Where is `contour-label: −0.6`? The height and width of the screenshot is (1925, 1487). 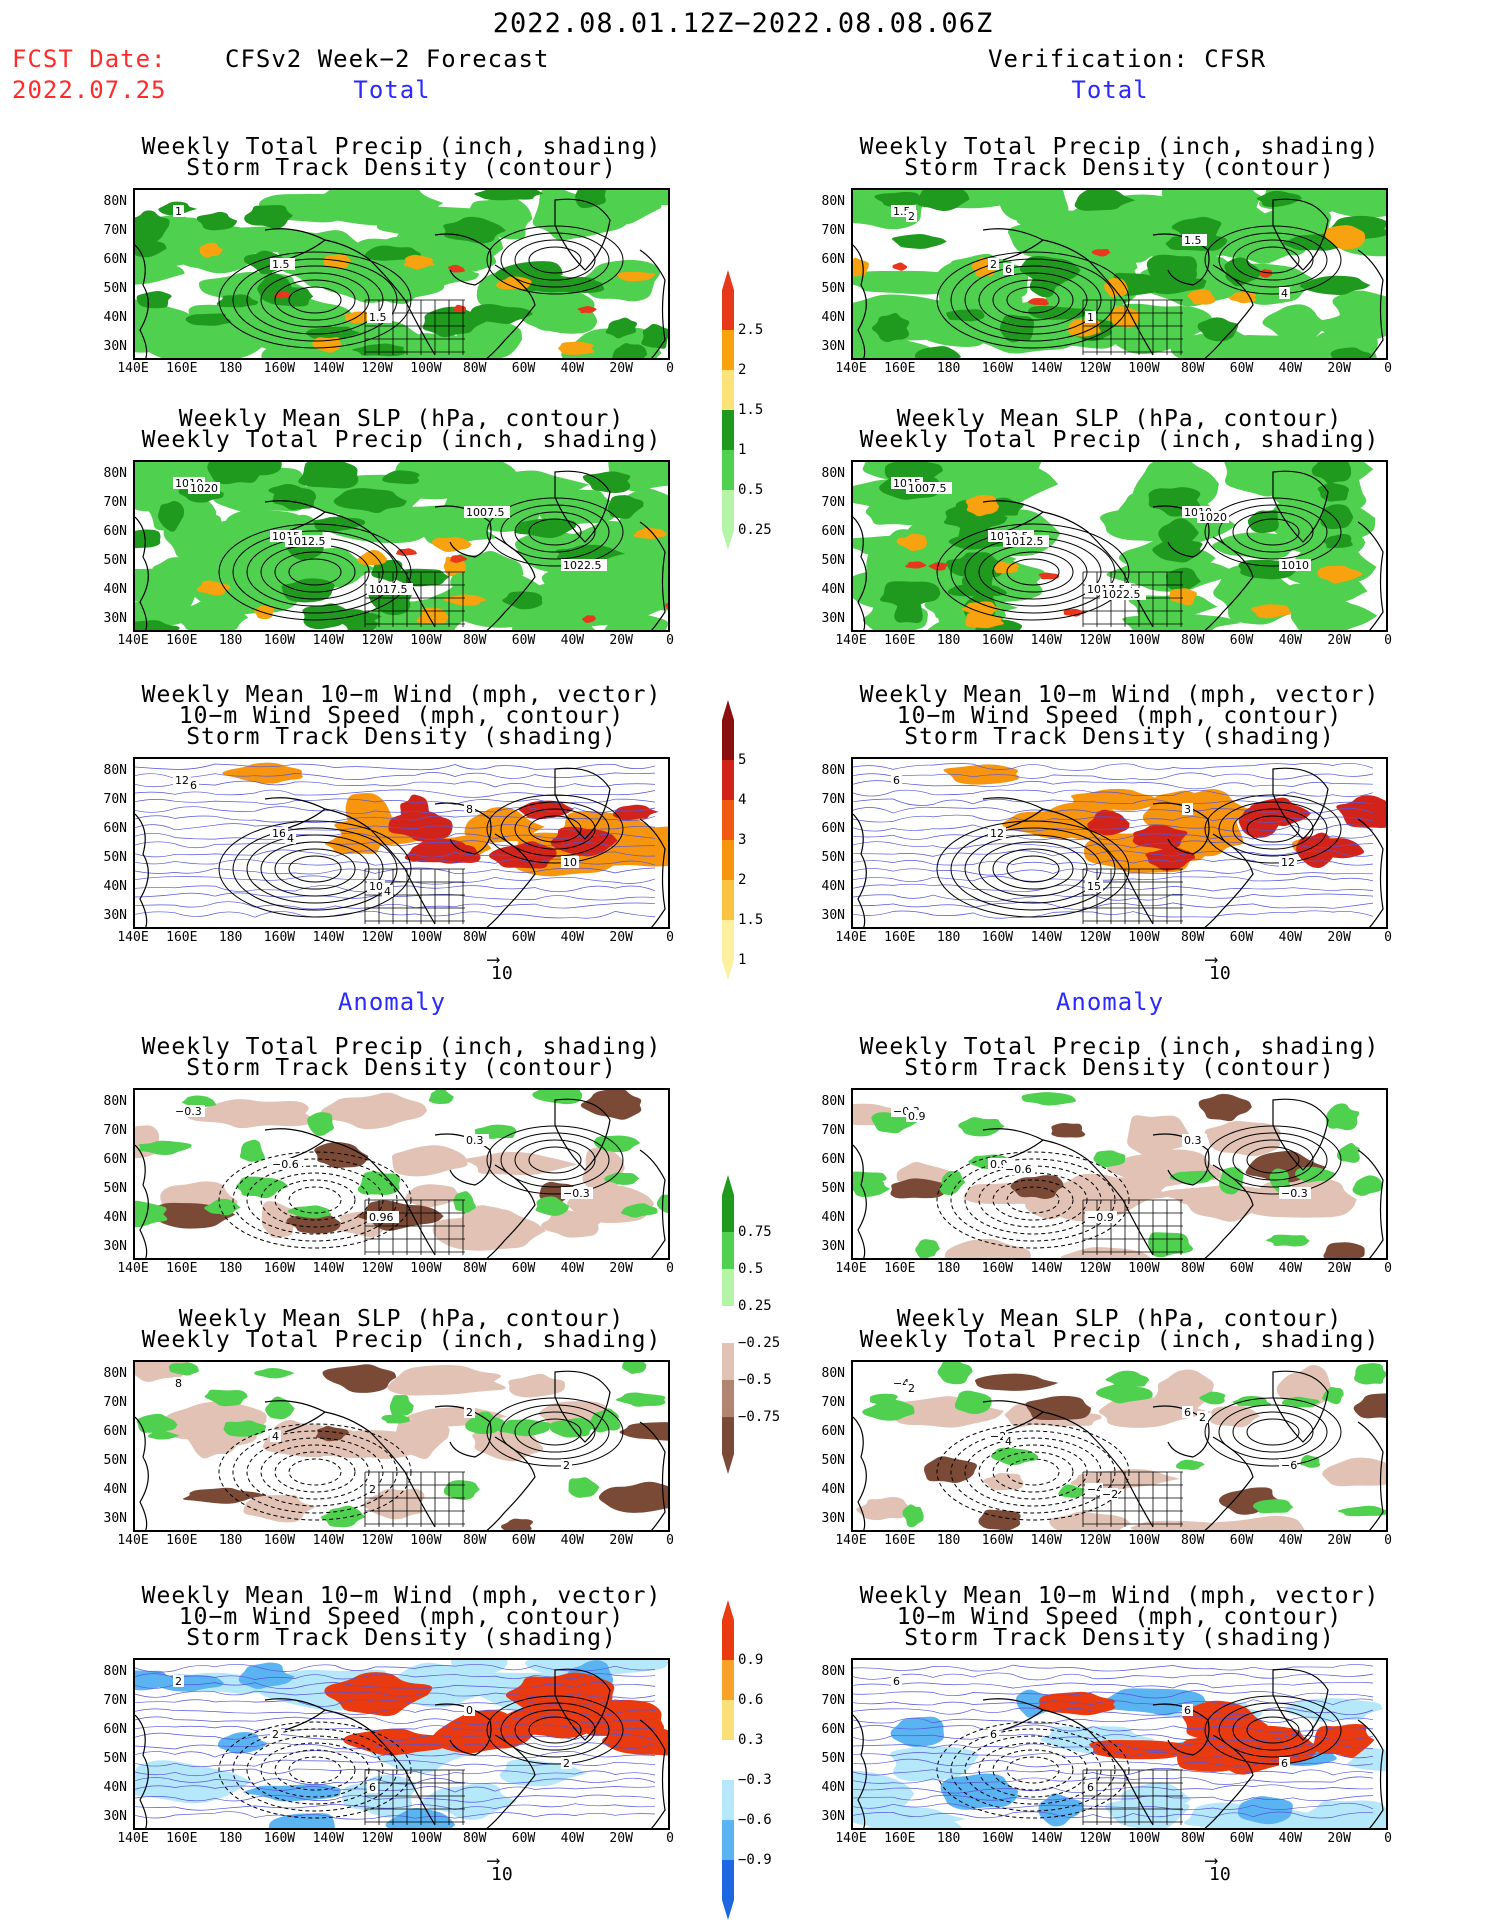 contour-label: −0.6 is located at coordinates (1018, 1169).